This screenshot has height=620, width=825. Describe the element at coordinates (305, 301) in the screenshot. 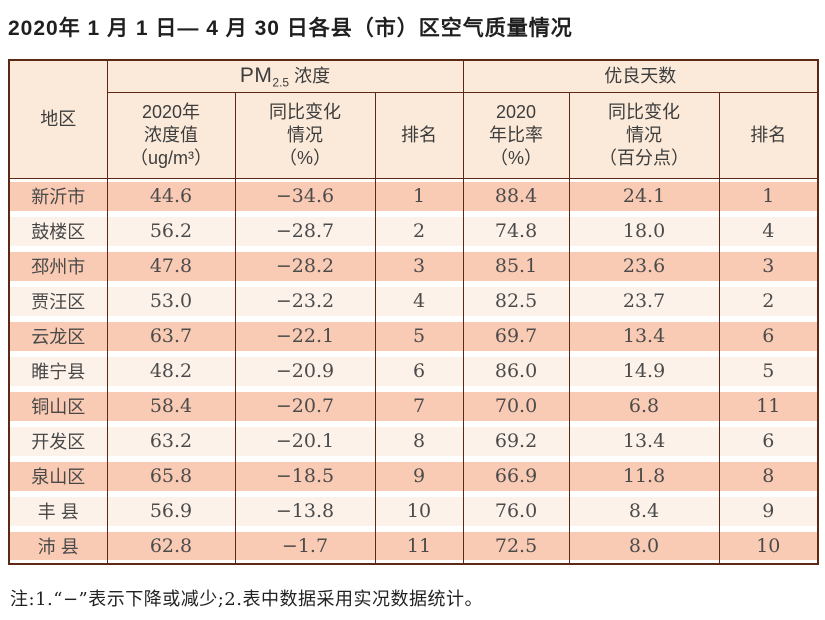

I see `pm-change-cell: −23.2` at that location.